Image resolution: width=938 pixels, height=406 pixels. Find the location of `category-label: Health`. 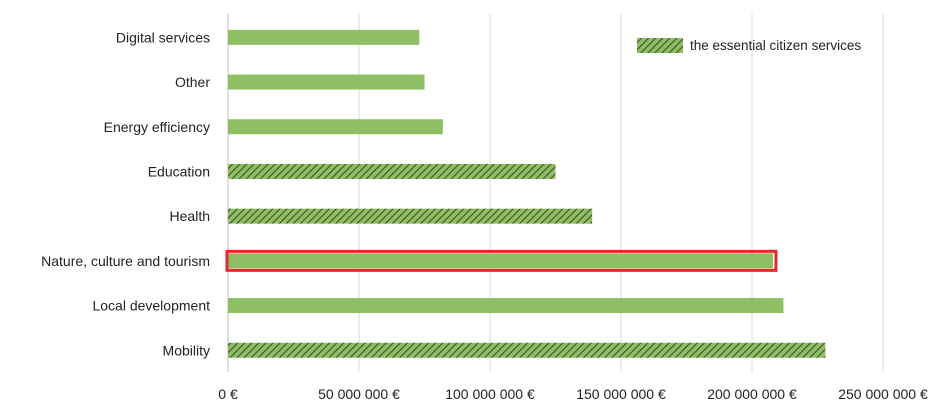

category-label: Health is located at coordinates (190, 216).